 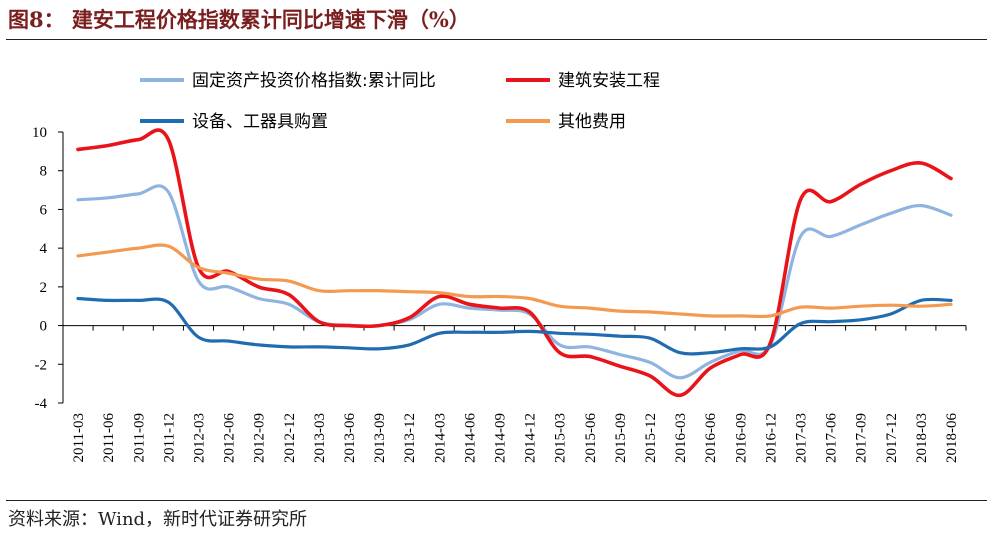 What do you see at coordinates (44, 210) in the screenshot?
I see `y-tick-label: 6` at bounding box center [44, 210].